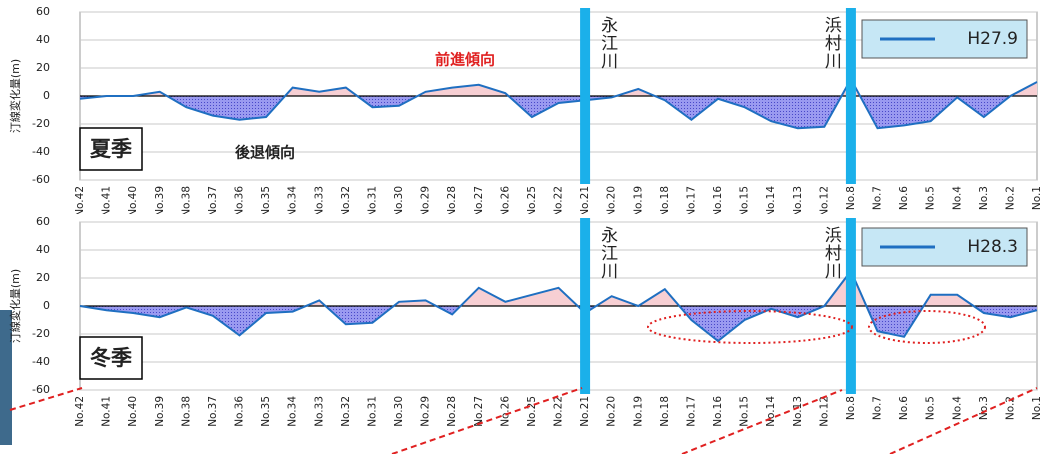 The height and width of the screenshot is (454, 1047). What do you see at coordinates (319, 411) in the screenshot?
I see `x-tick-label: No.33` at bounding box center [319, 411].